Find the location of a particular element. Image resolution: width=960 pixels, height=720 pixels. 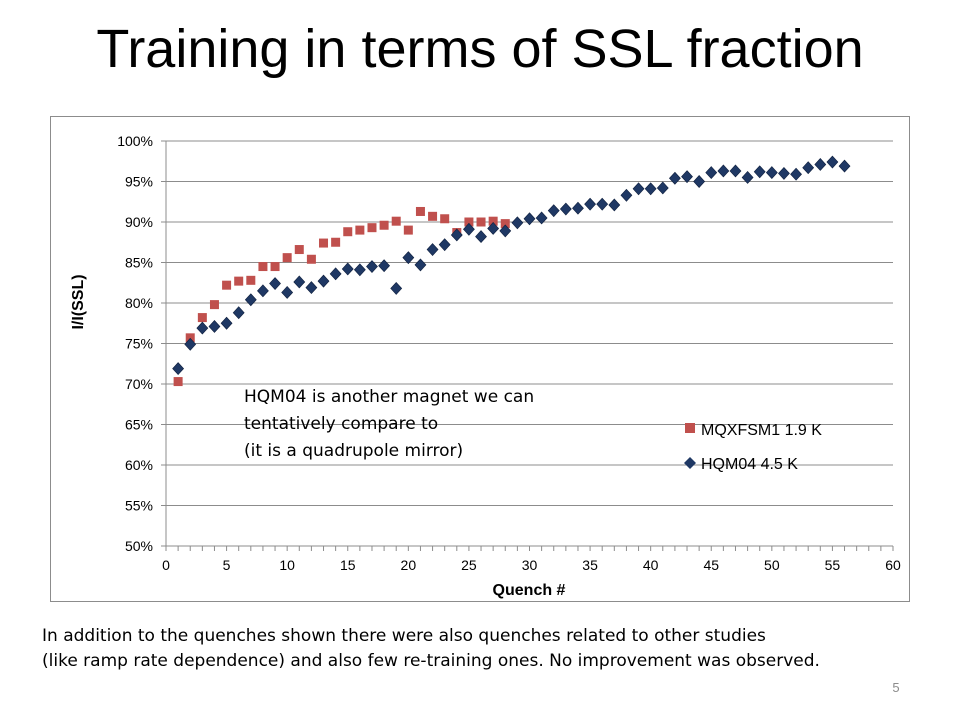

y-tick-labels: 50% 55% 60% 65% 70% 75% 80% 85% 90% 95% 100% is located at coordinates (135, 343).